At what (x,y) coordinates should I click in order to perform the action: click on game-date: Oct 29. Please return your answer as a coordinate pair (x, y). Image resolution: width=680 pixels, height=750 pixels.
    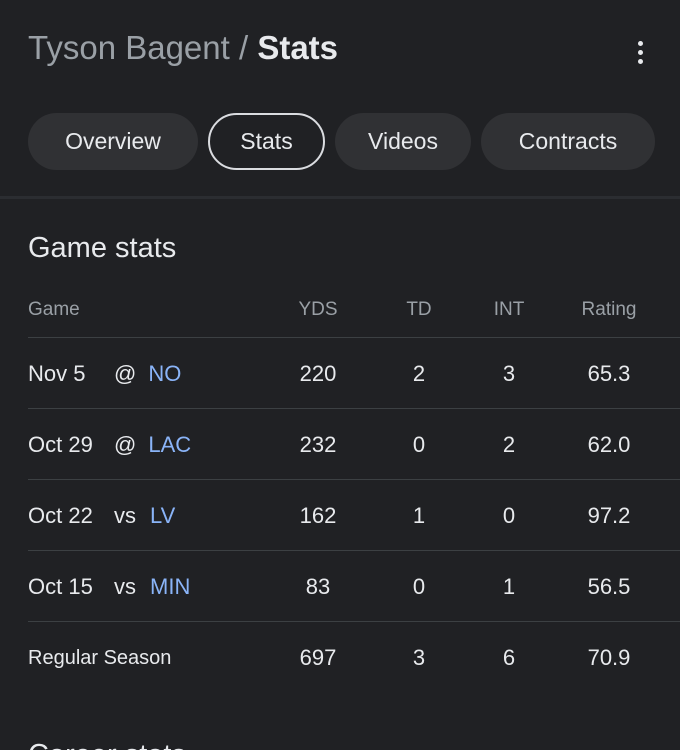
    Looking at the image, I should click on (60, 444).